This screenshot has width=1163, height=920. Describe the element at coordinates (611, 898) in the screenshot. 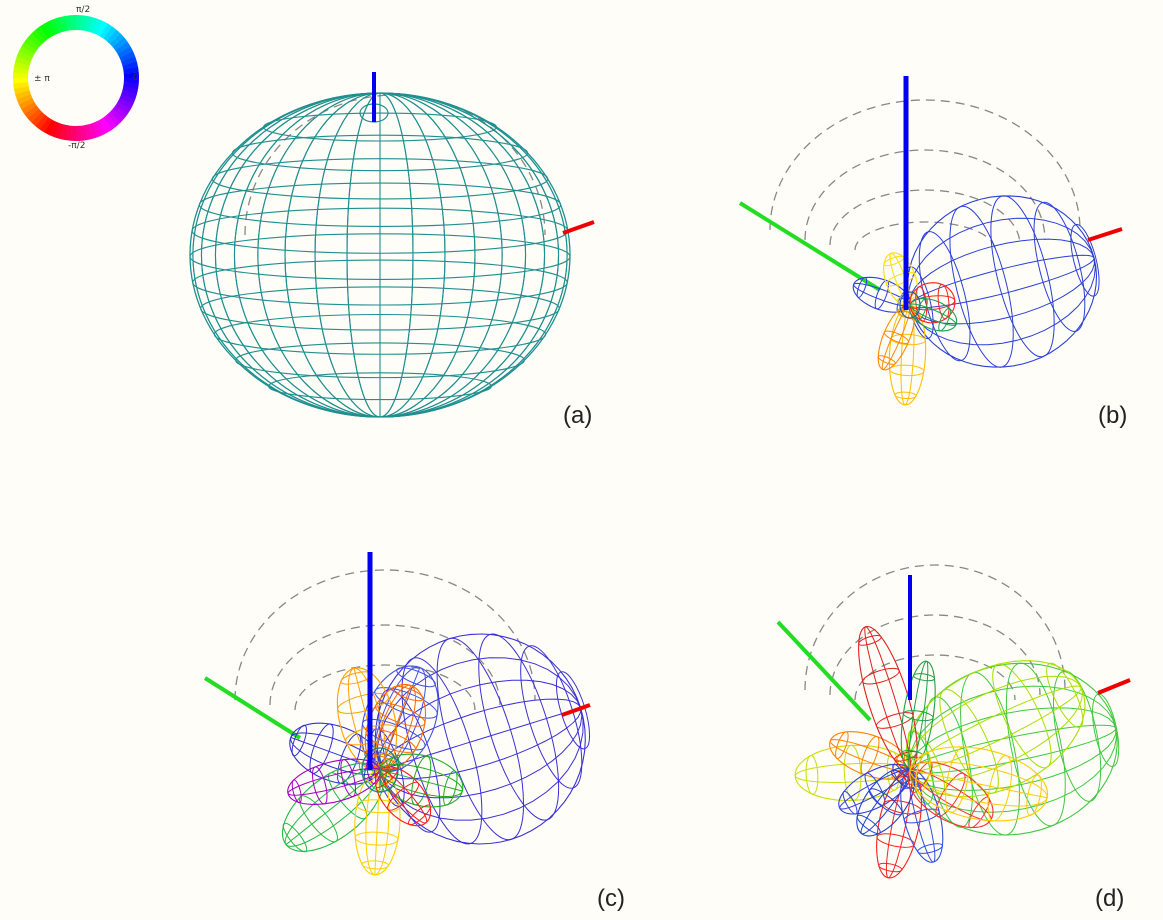

I see `panel-label-c: (c)` at that location.